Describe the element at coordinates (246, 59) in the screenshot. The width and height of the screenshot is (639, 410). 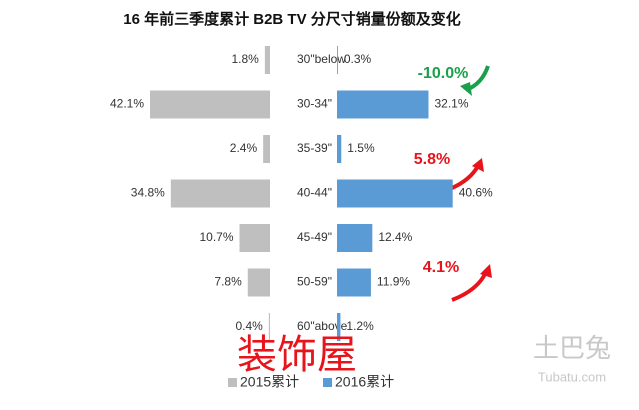
I see `value-label: 1.8%` at that location.